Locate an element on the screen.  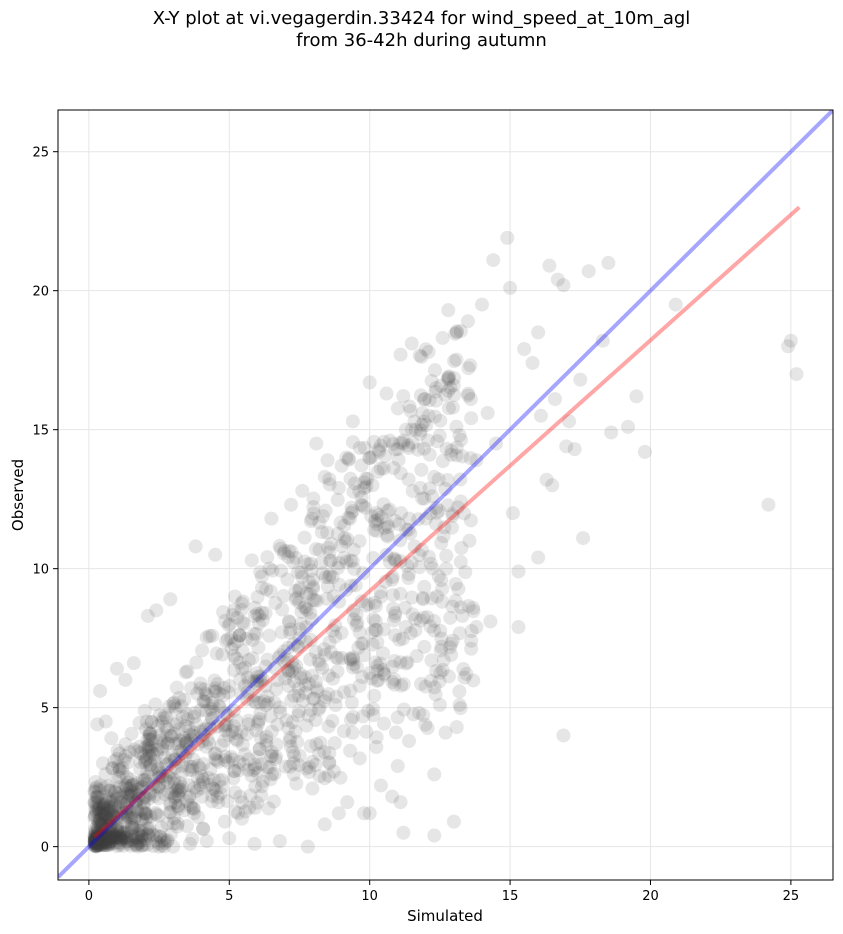
x-tick-label: 5 is located at coordinates (229, 896).